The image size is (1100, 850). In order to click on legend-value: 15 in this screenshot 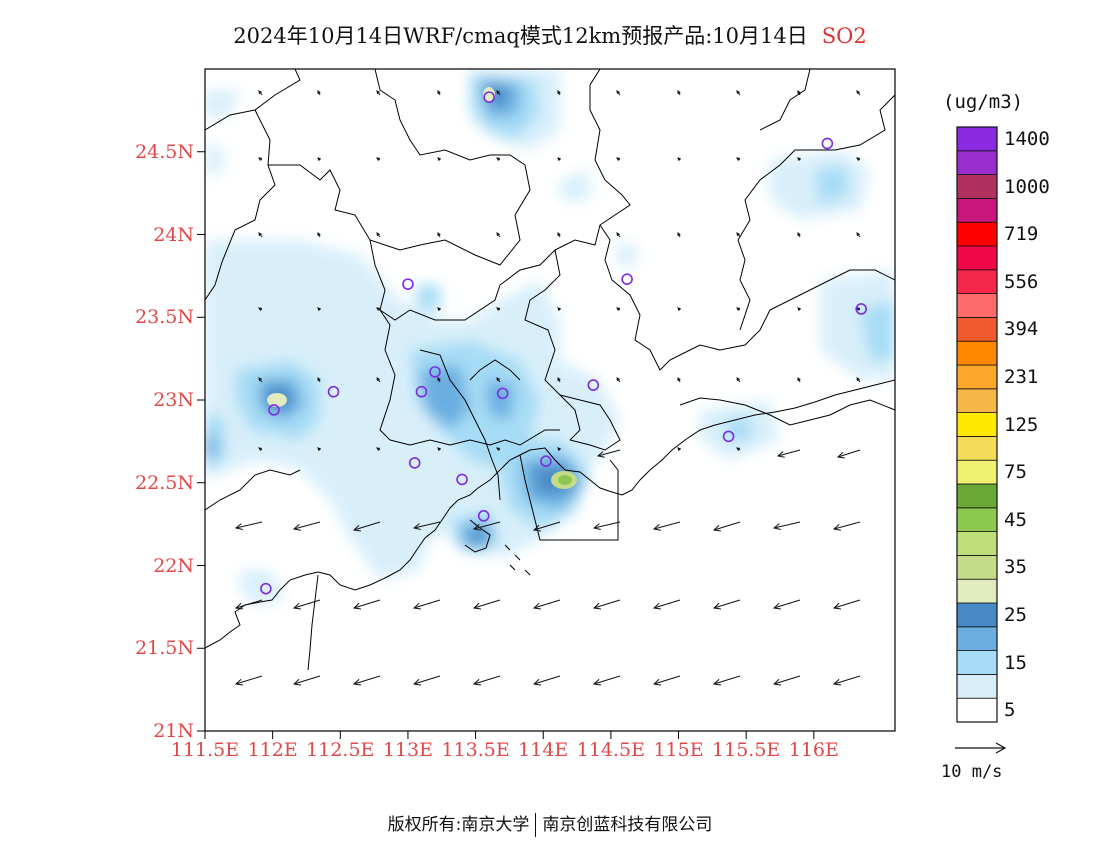, I will do `click(1015, 662)`.